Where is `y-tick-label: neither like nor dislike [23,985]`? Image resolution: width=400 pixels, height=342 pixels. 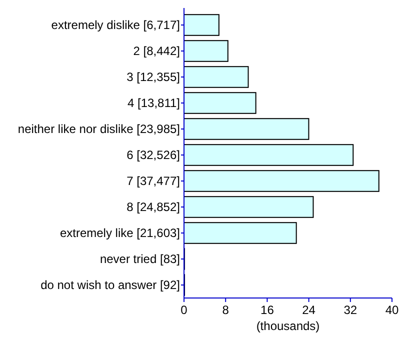 y-tick-label: neither like nor dislike [23,985] is located at coordinates (99, 129).